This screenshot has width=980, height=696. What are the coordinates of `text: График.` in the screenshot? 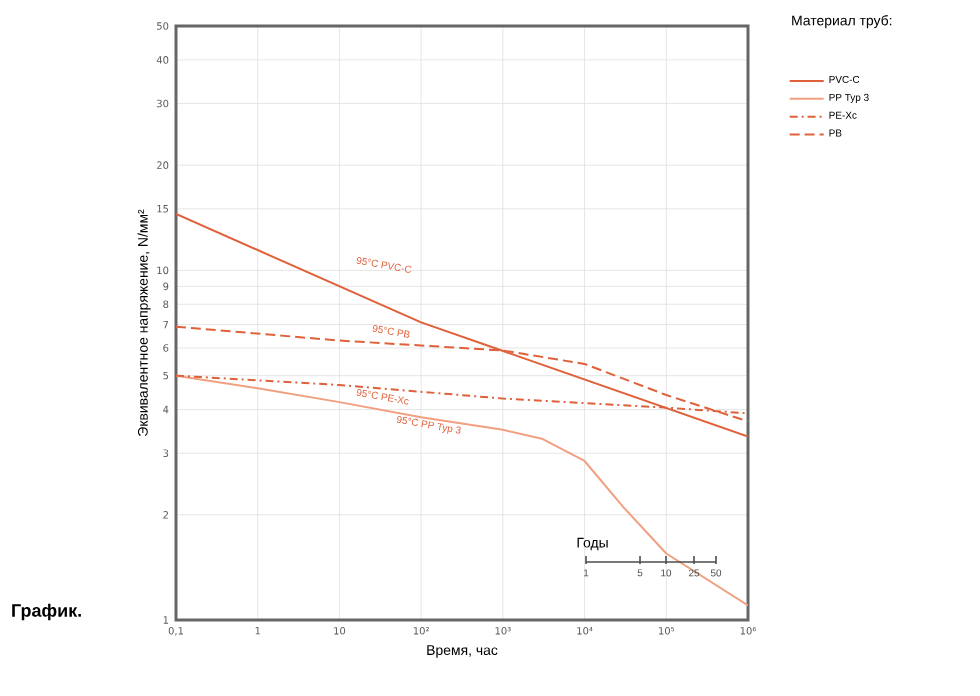 It's located at (46, 612).